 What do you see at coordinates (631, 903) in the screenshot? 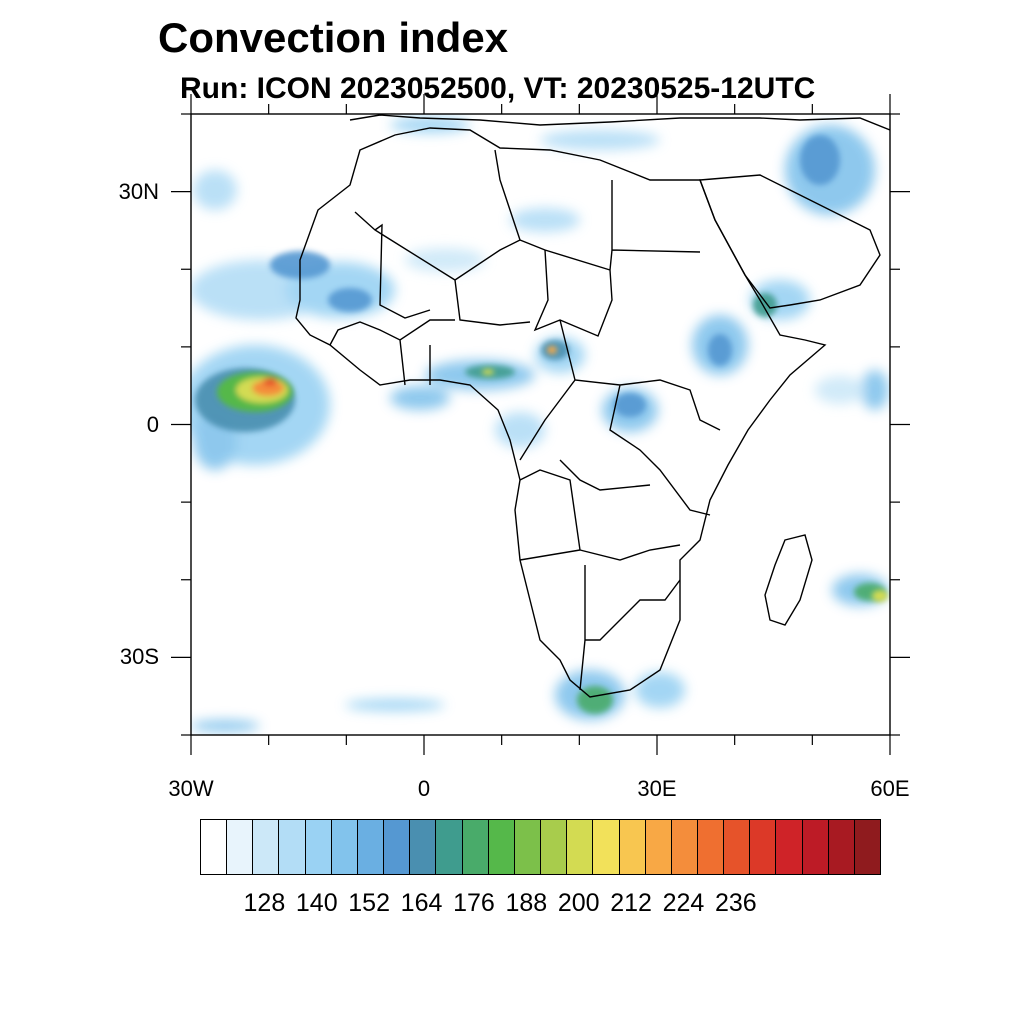
I see `colorbar-label: 212` at bounding box center [631, 903].